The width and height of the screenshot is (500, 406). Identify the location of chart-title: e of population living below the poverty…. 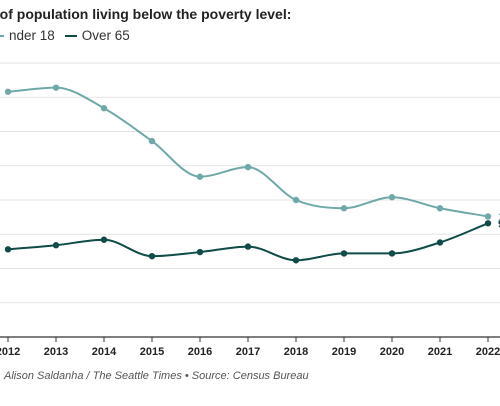
(146, 14).